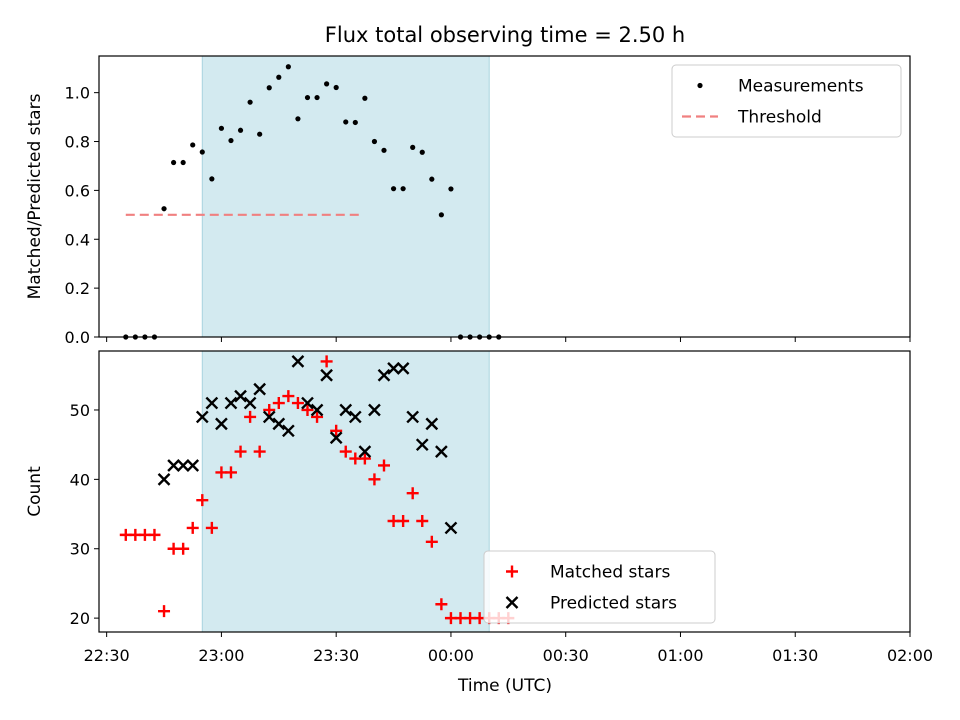 Image resolution: width=960 pixels, height=720 pixels. What do you see at coordinates (910, 655) in the screenshot?
I see `x-tick-label: 02:00` at bounding box center [910, 655].